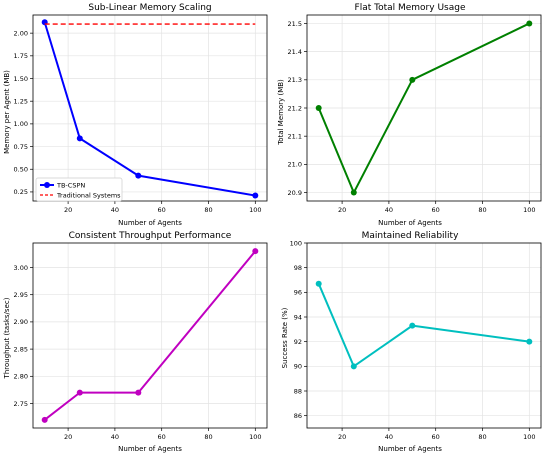 The image size is (550, 454). What do you see at coordinates (21, 33) in the screenshot?
I see `y-tick-label: 2.00` at bounding box center [21, 33].